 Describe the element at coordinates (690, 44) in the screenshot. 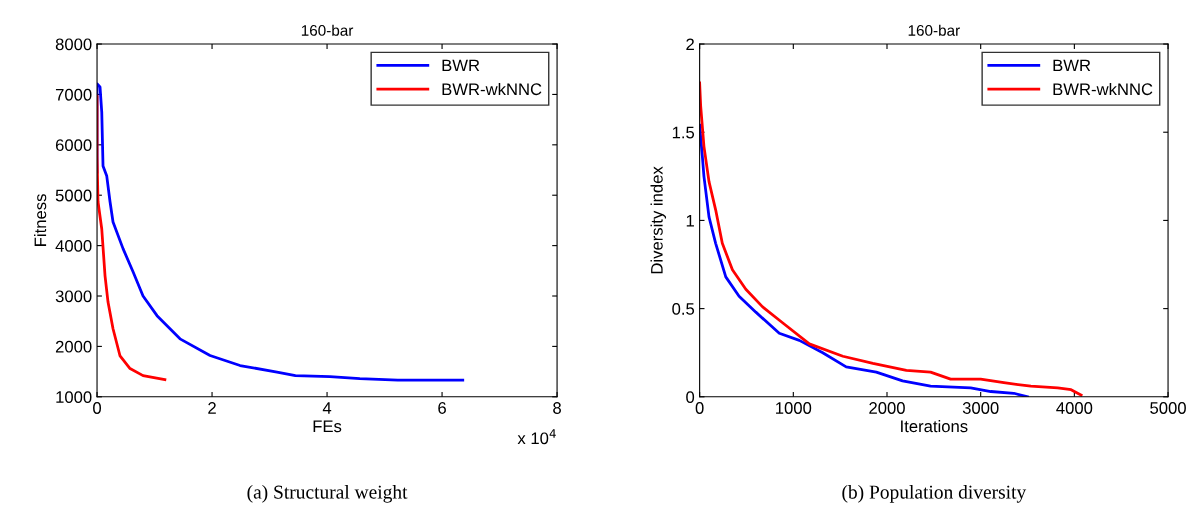

I see `y-tick-label: 2` at that location.